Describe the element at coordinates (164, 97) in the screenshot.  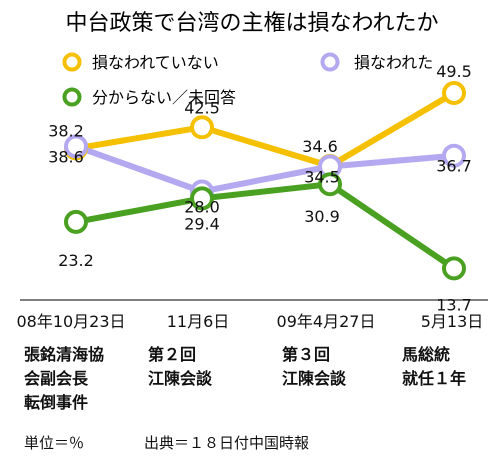
I see `legend-label-unknown: 分からない／未回答` at that location.